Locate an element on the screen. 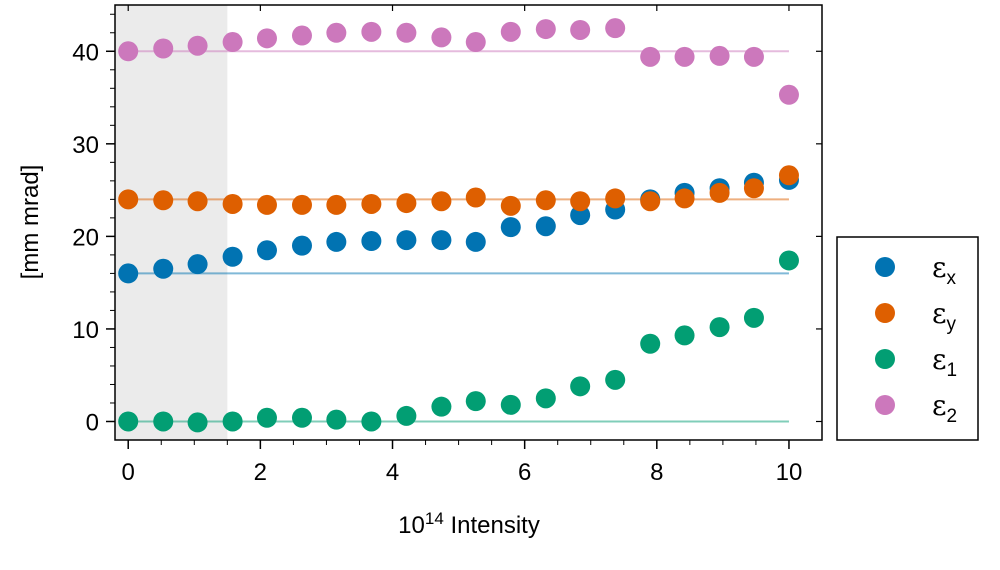  y-tick-label: 0 is located at coordinates (92, 422).